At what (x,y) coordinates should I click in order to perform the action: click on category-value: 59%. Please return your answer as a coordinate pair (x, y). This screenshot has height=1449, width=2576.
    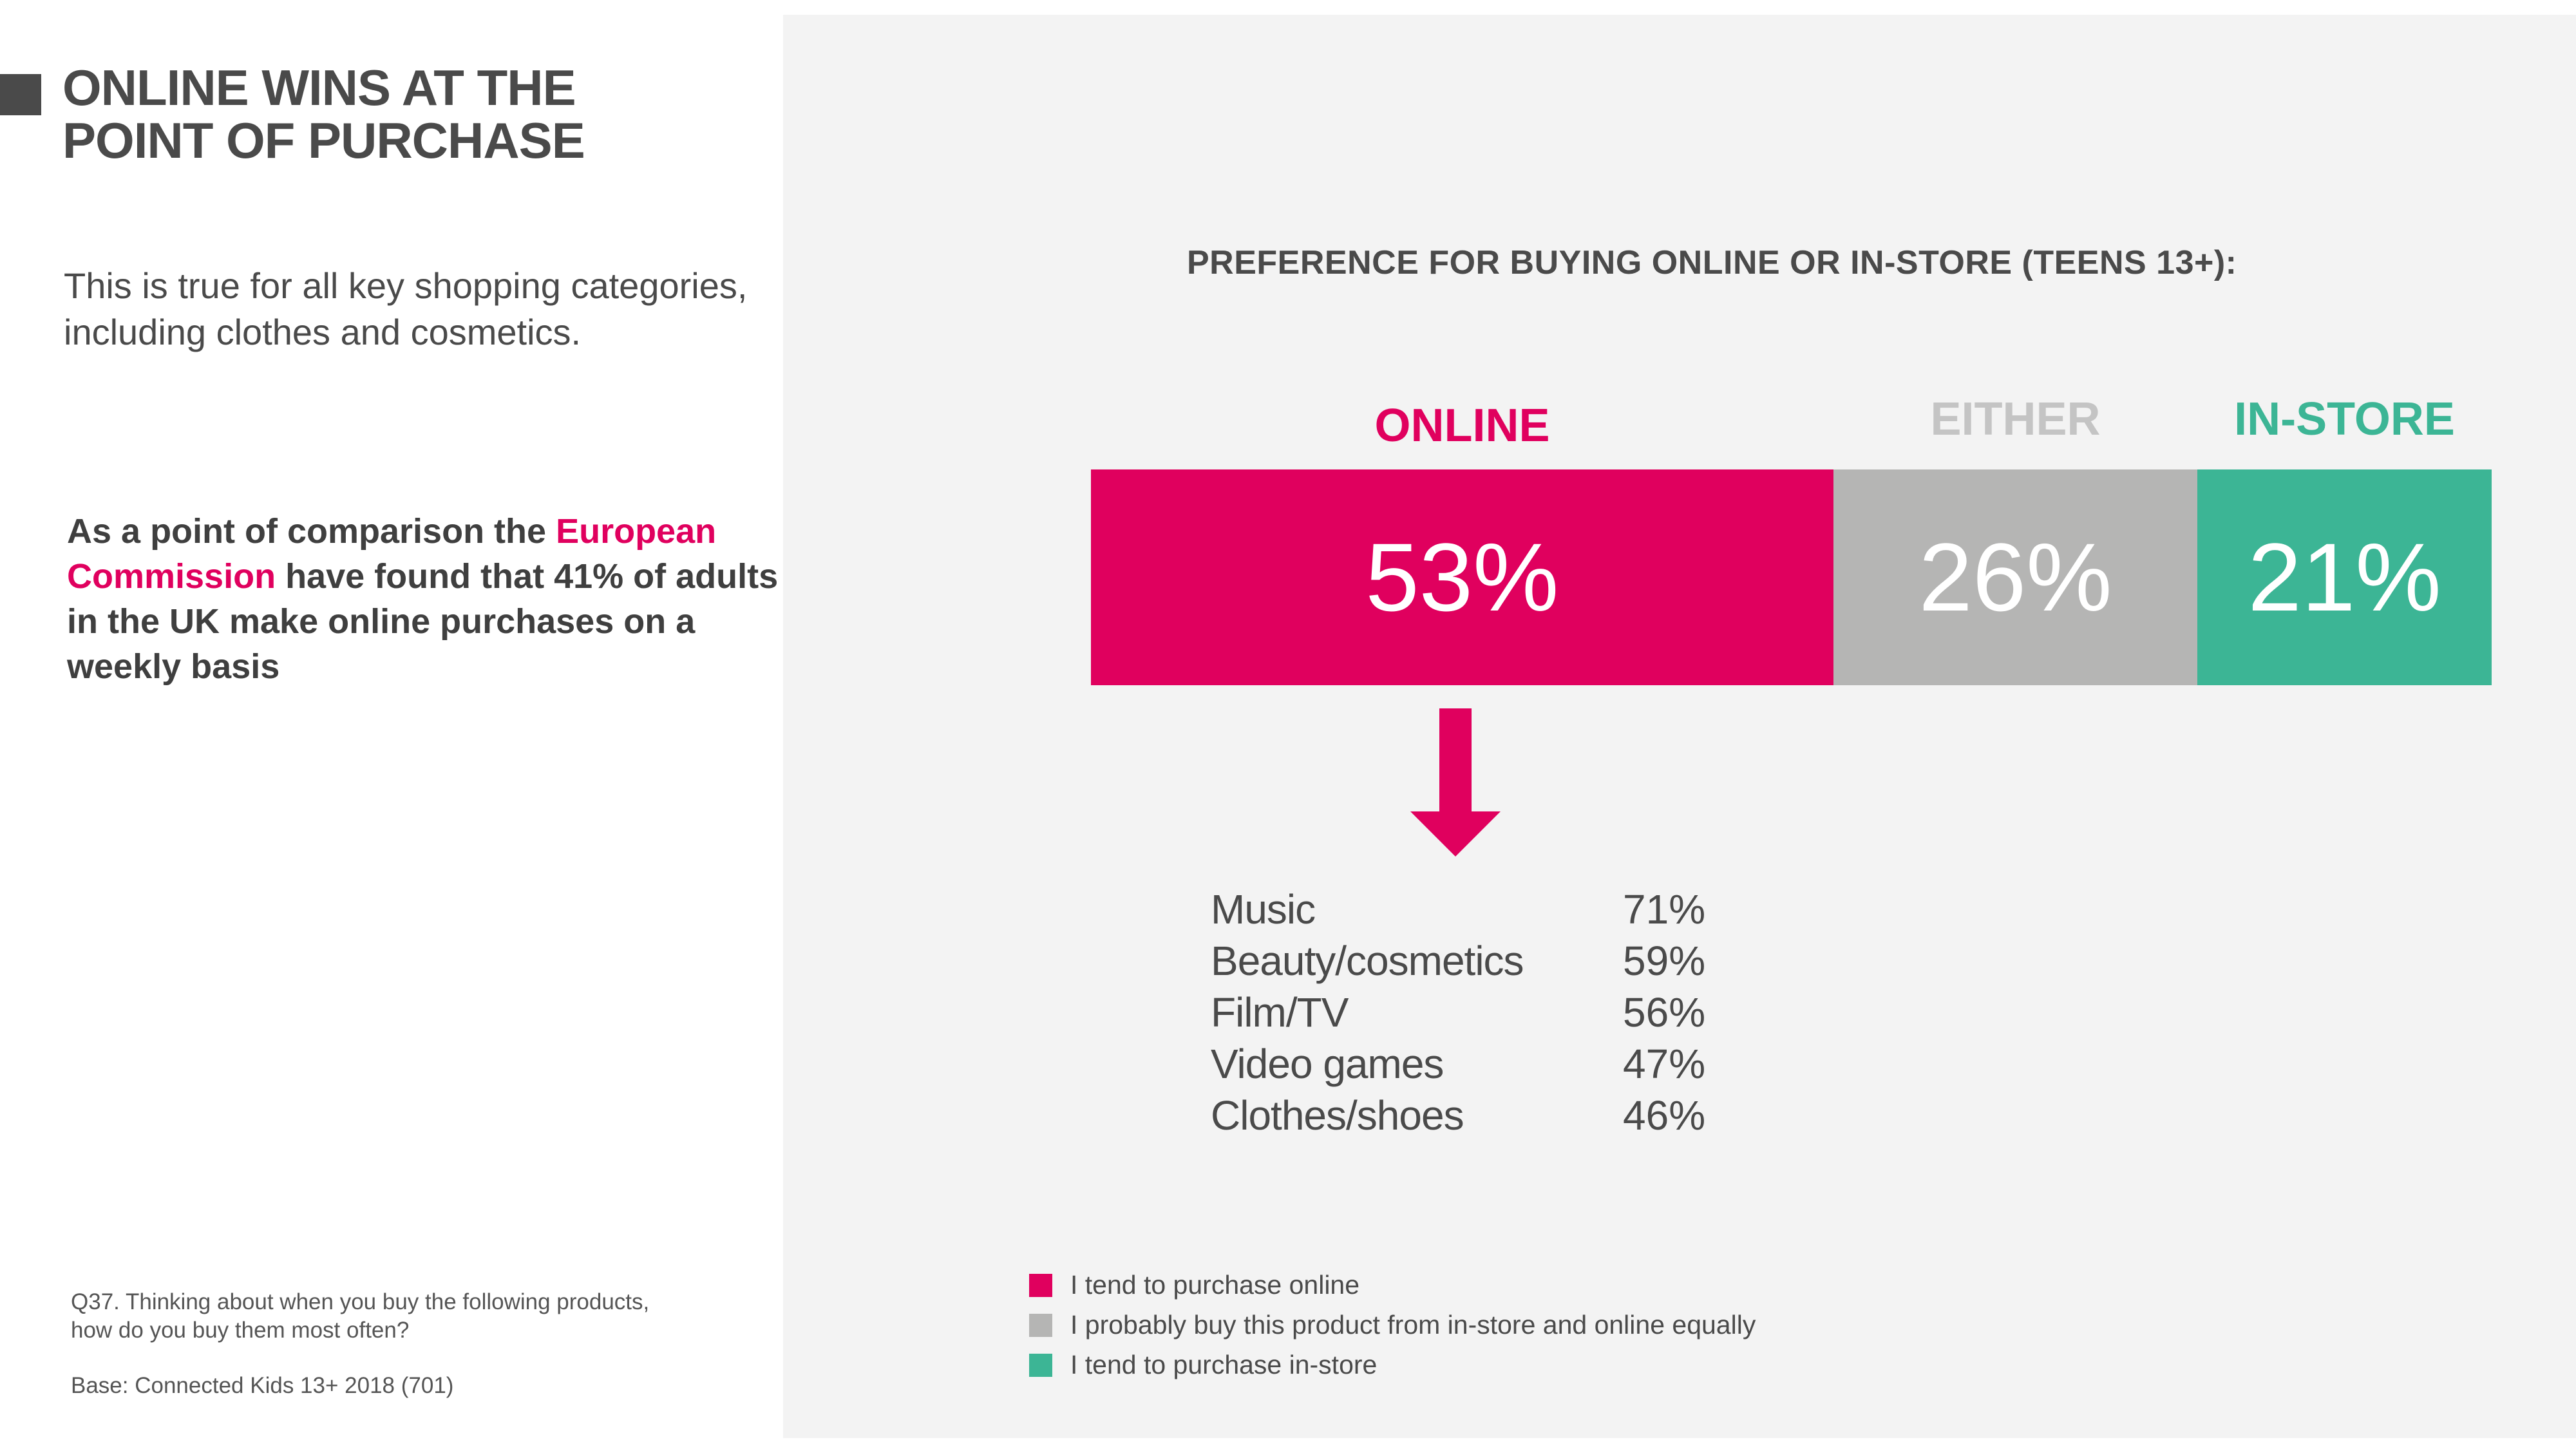
    Looking at the image, I should click on (1665, 961).